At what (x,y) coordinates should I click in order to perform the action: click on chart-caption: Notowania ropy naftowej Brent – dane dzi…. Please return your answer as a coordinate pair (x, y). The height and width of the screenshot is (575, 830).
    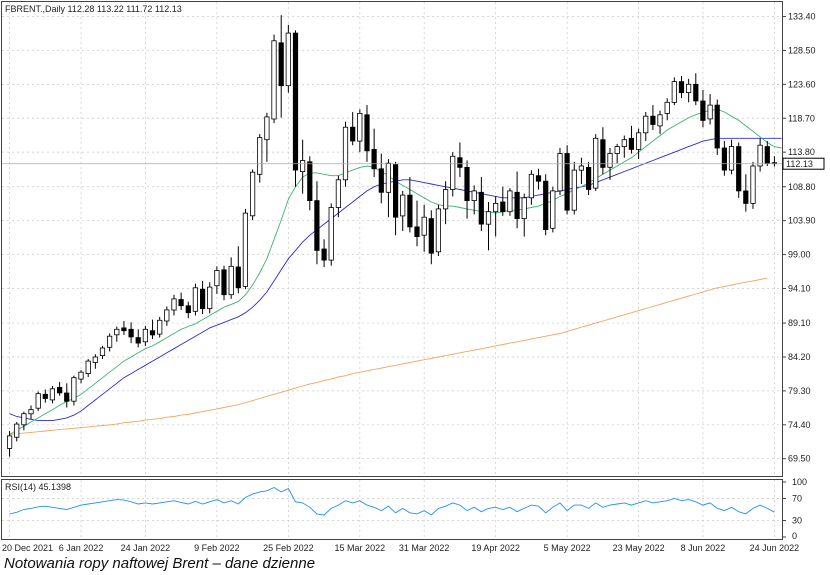
    Looking at the image, I should click on (160, 563).